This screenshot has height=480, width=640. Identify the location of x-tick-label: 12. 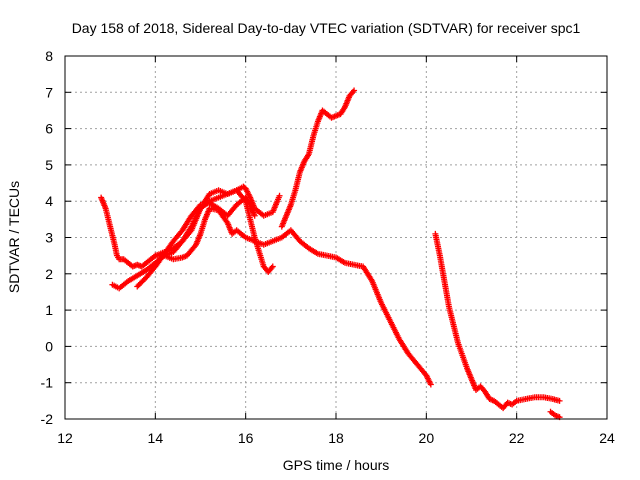
(65, 438).